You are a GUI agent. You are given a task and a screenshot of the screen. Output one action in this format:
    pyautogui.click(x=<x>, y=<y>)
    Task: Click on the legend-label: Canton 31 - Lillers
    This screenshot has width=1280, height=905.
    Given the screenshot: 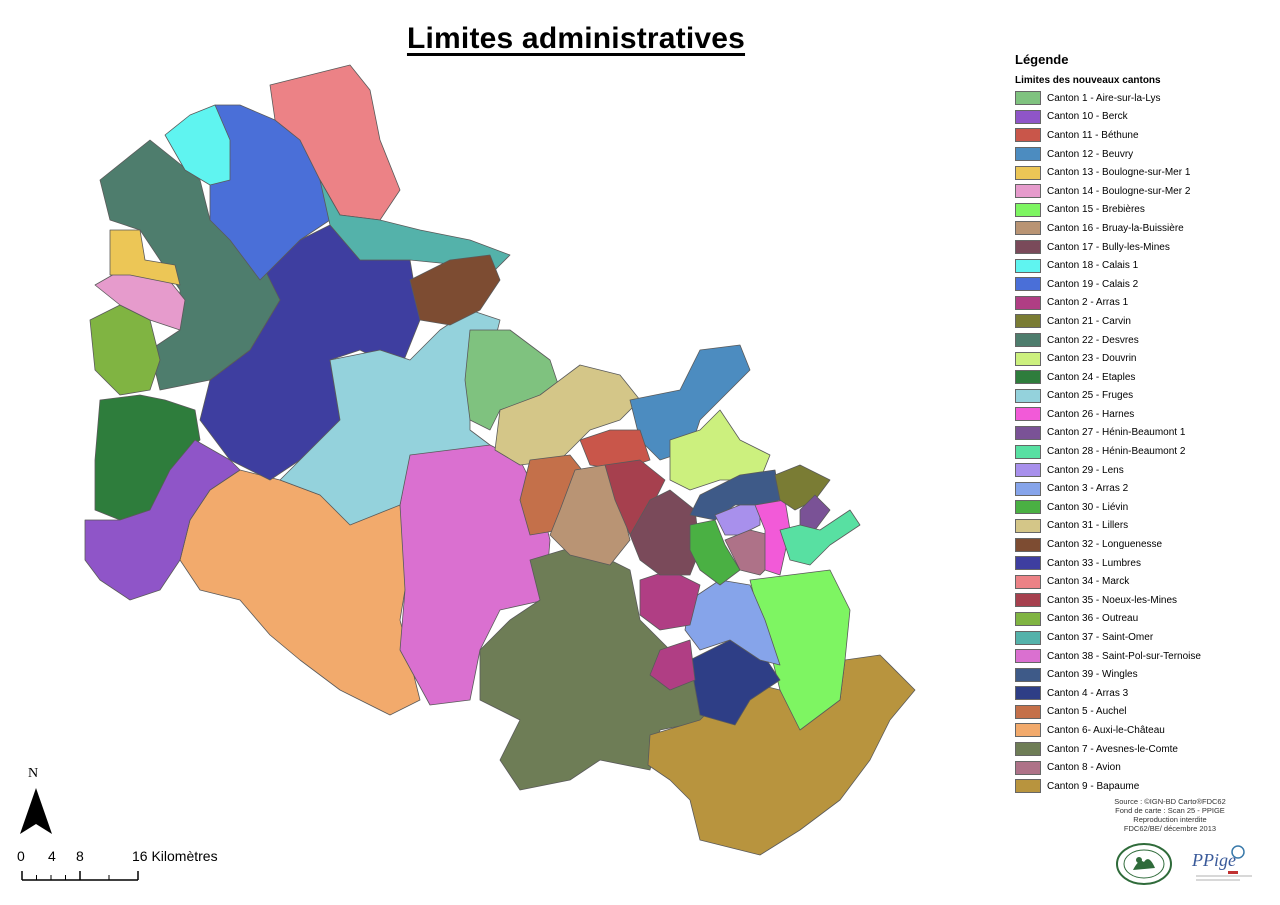 What is the action you would take?
    pyautogui.click(x=1088, y=526)
    